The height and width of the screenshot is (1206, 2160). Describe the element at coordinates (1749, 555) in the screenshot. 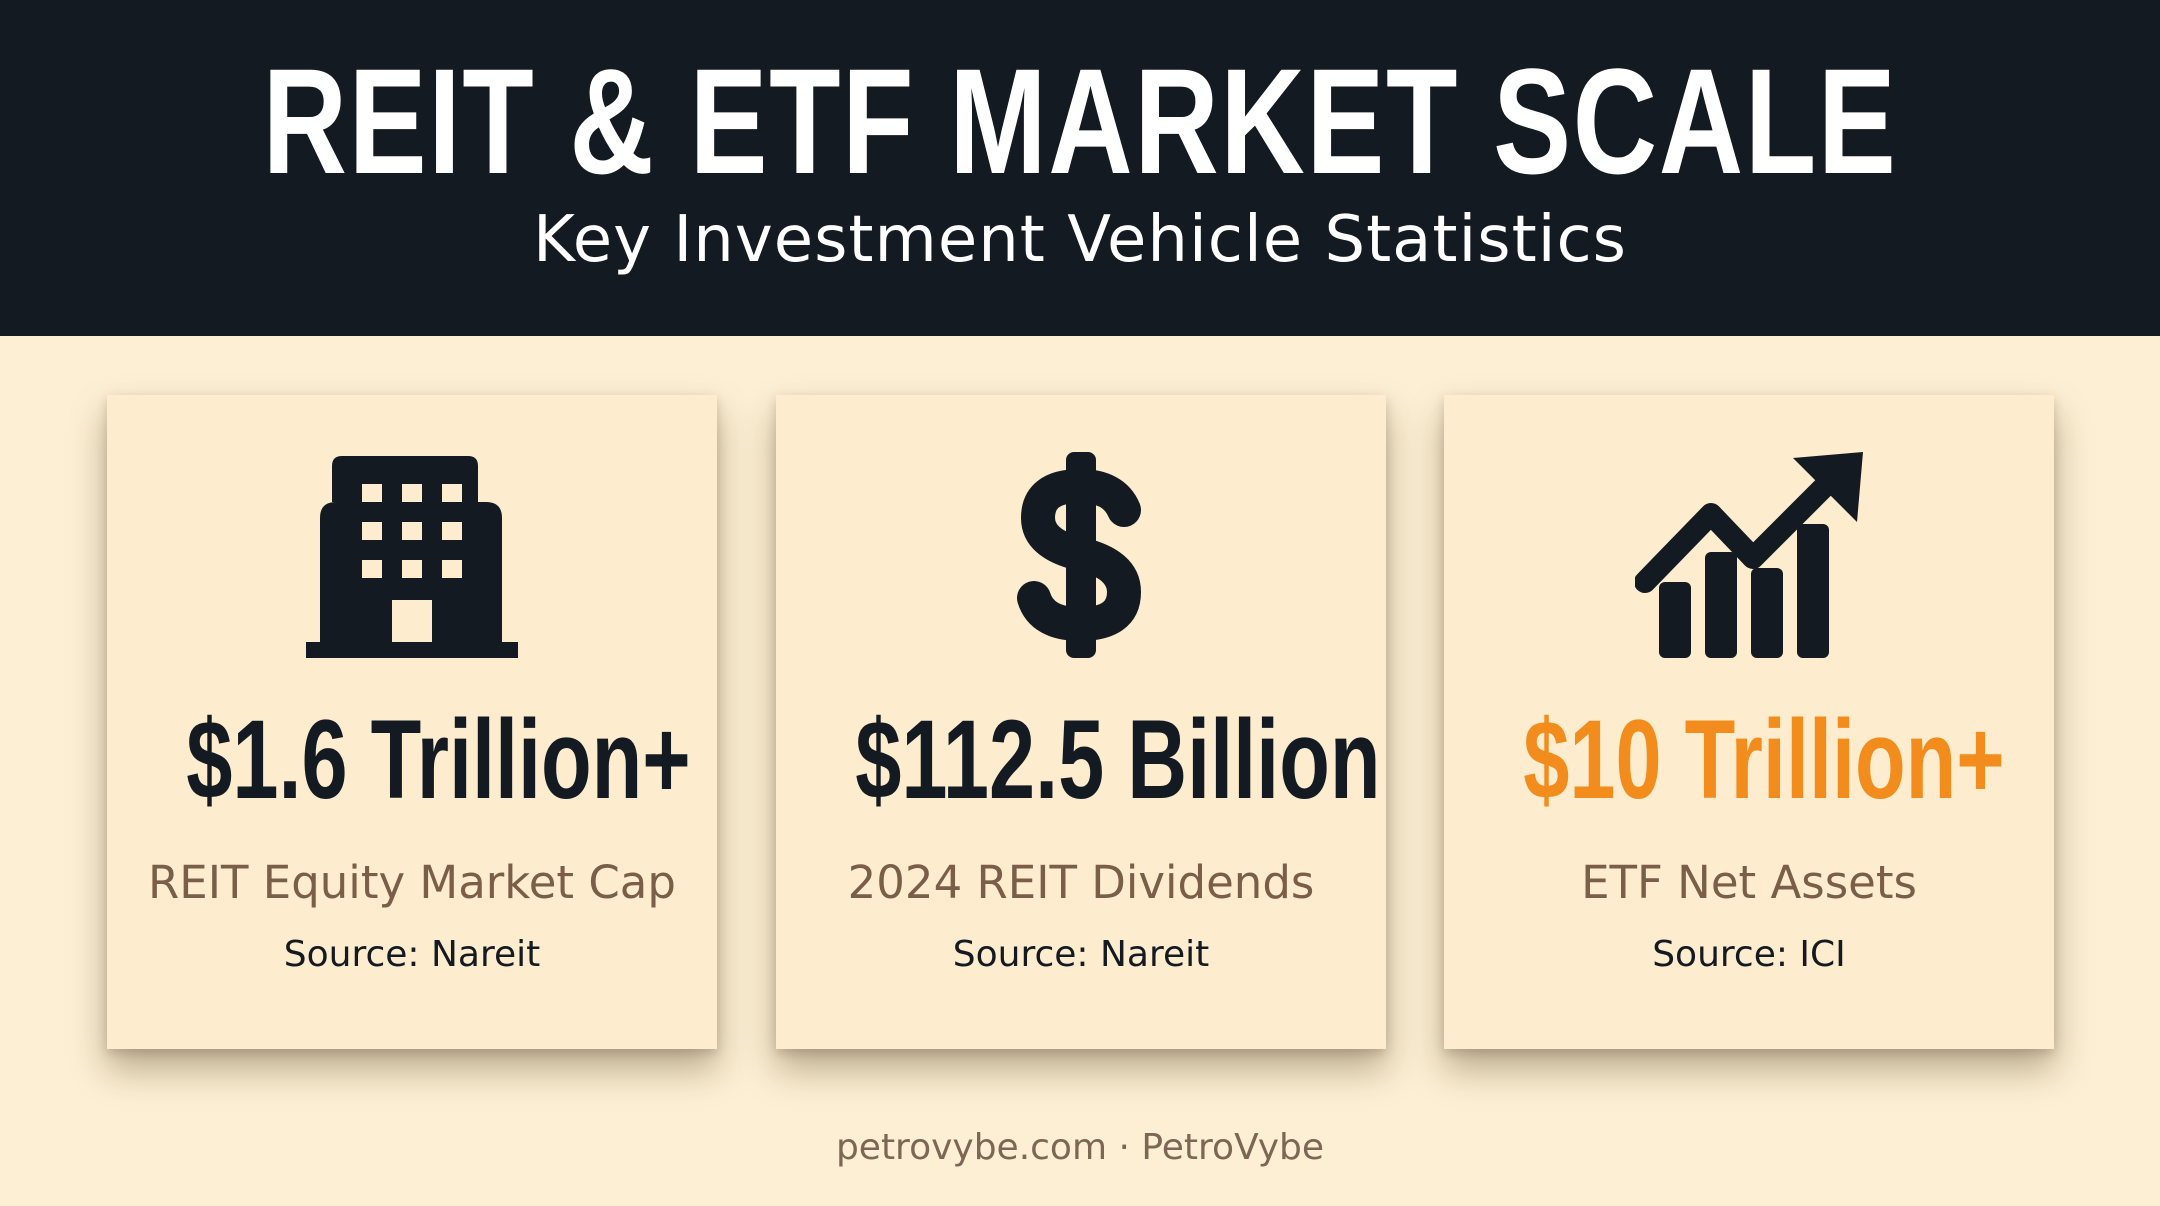

I see `growth-chart-icon` at that location.